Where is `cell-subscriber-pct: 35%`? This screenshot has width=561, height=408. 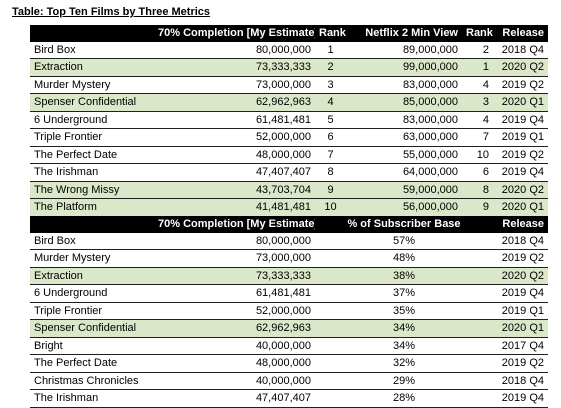 cell-subscriber-pct: 35% is located at coordinates (404, 310).